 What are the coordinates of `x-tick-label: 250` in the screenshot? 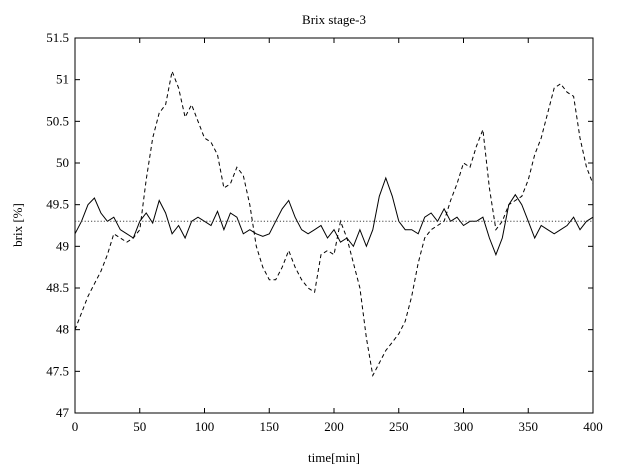 It's located at (399, 426).